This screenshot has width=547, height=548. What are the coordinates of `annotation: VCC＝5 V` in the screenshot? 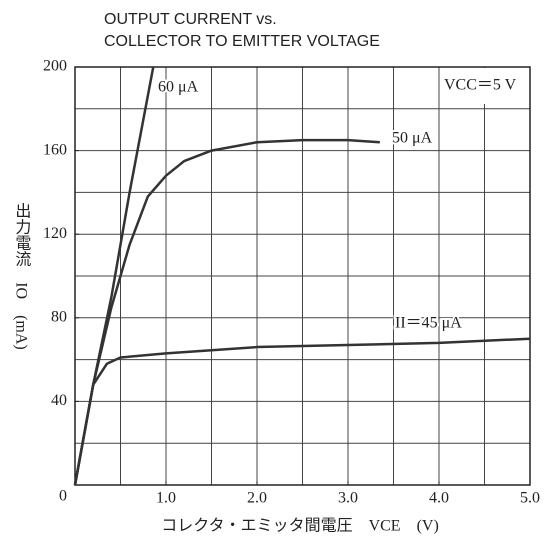 It's located at (480, 85).